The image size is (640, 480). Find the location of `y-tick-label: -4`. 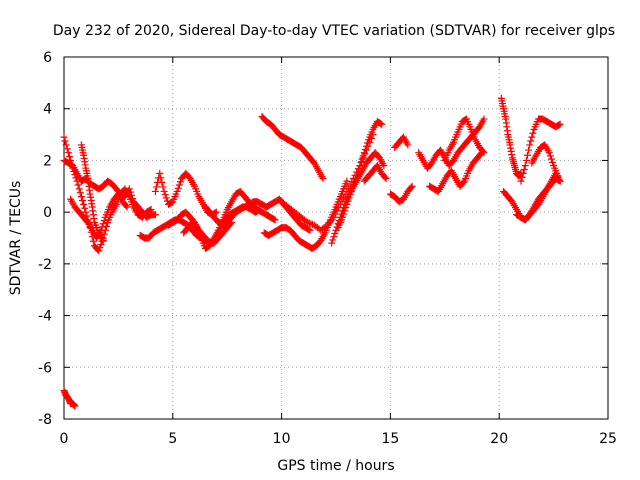

y-tick-label: -4 is located at coordinates (45, 317).